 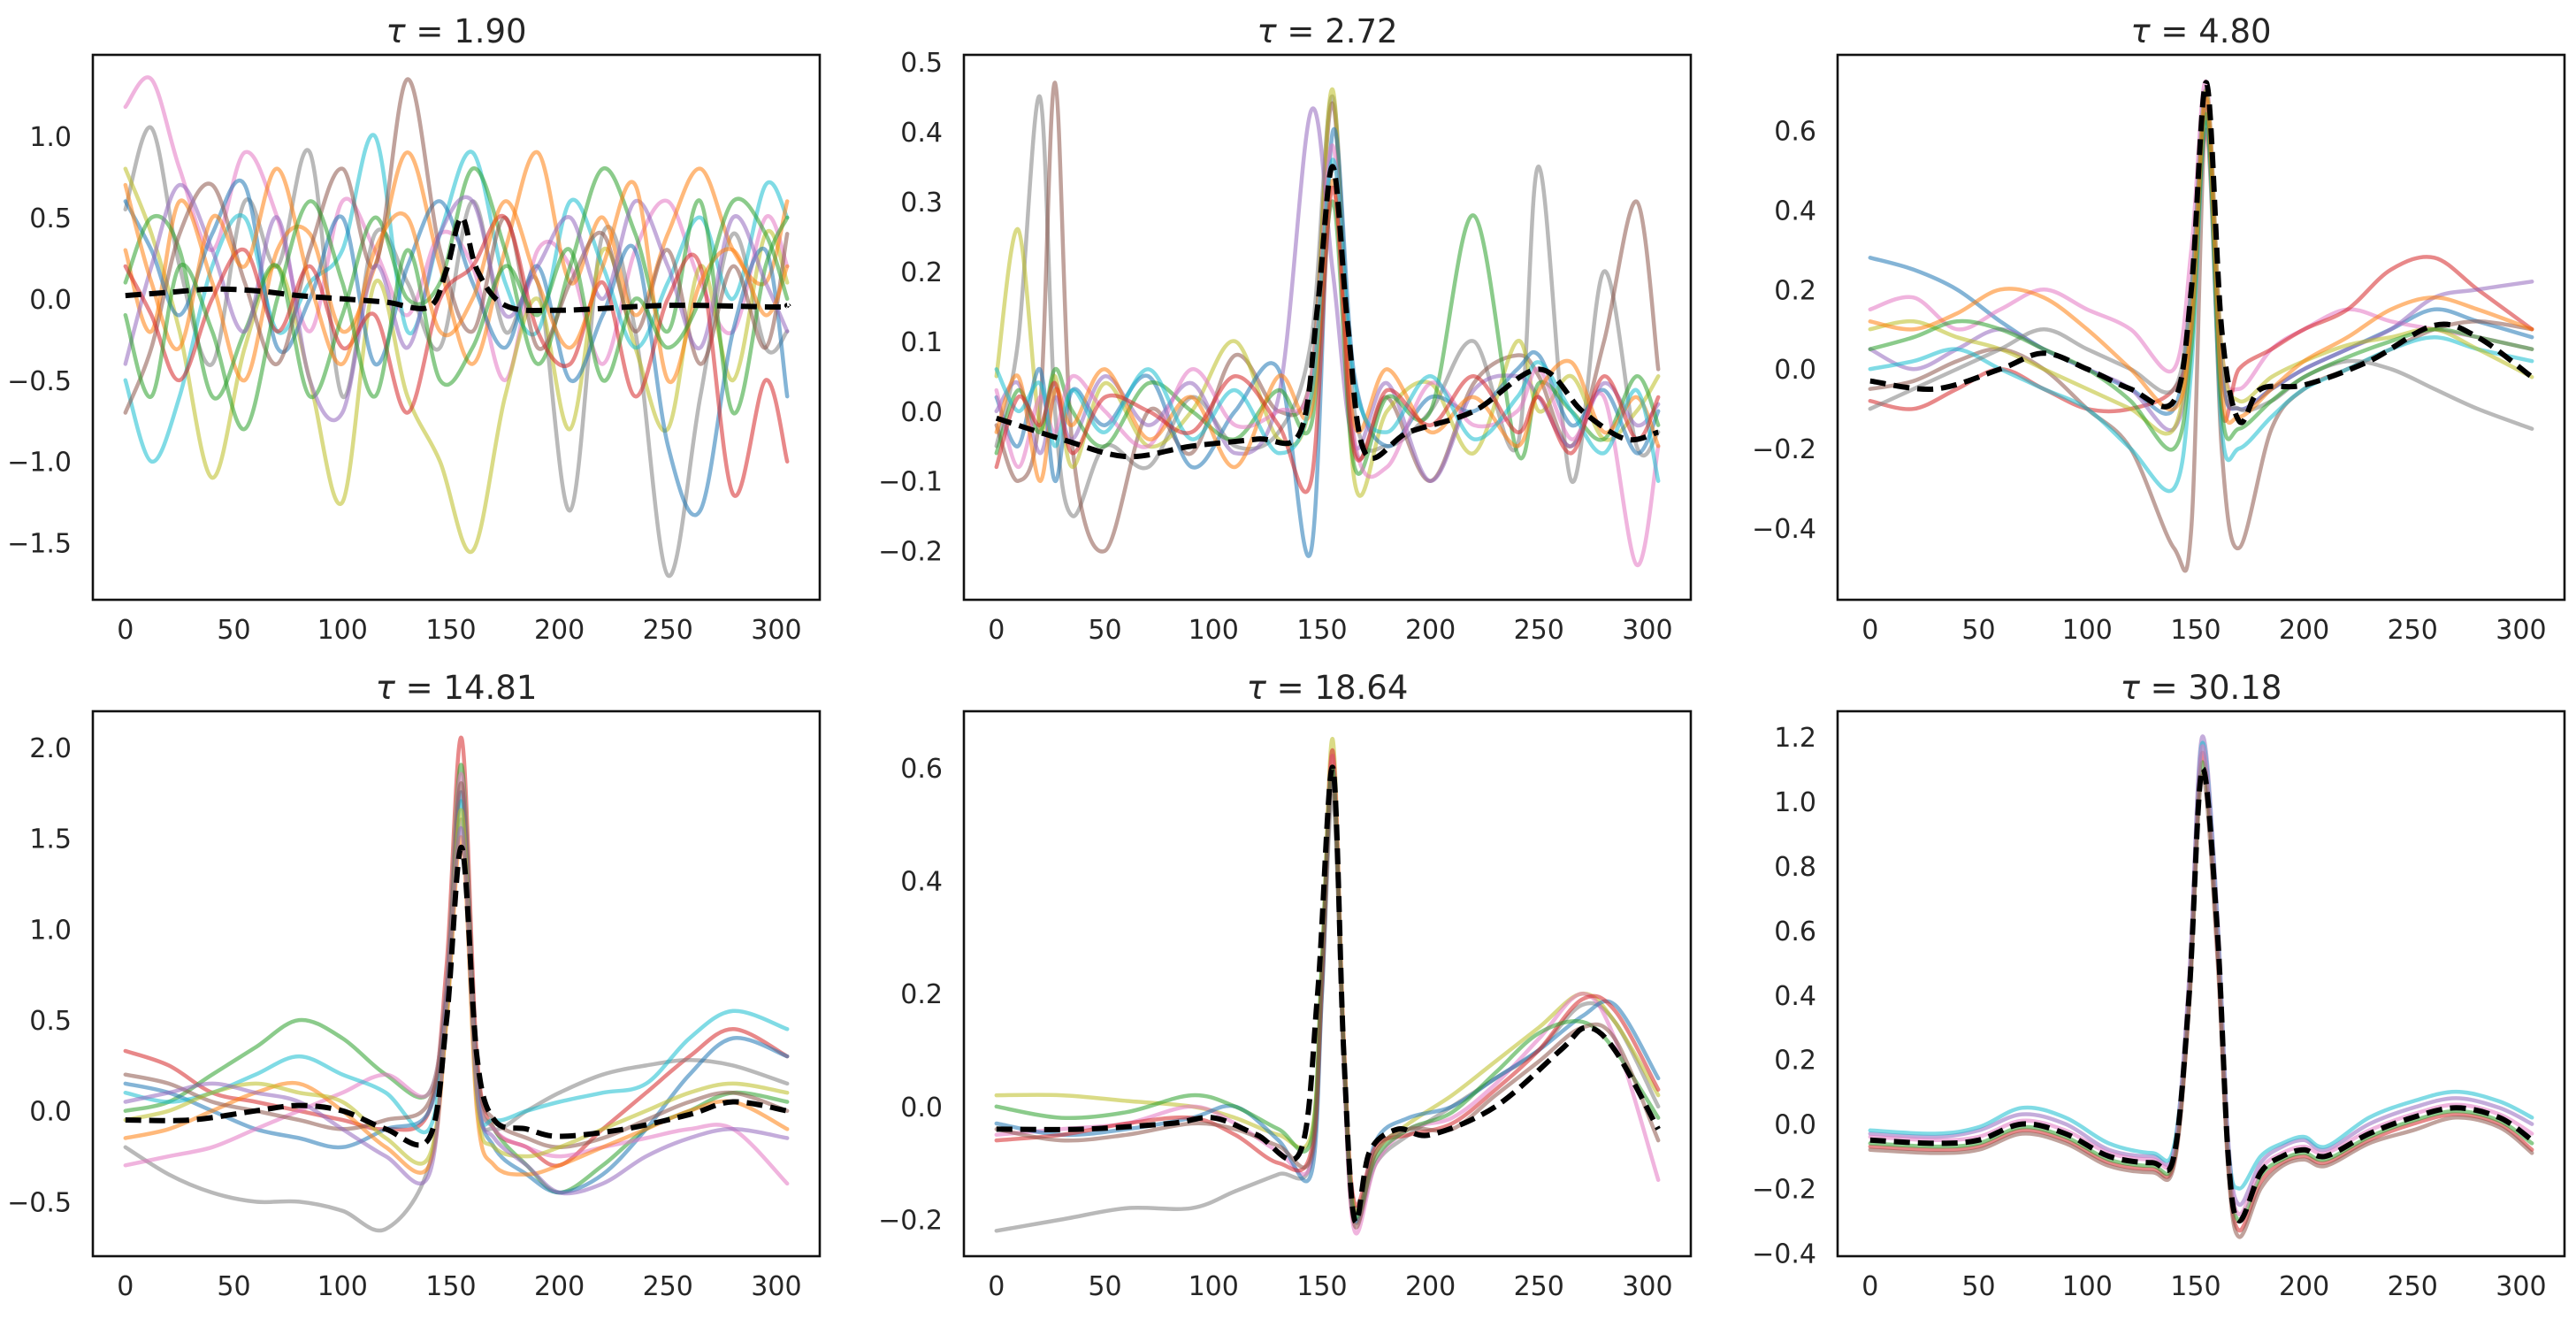 I want to click on y-tick-label: 1.0, so click(x=50, y=137).